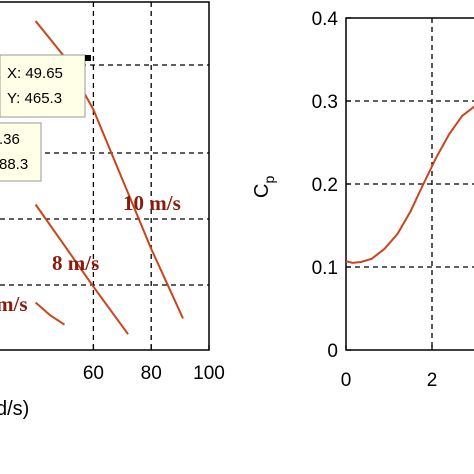 The height and width of the screenshot is (474, 474). I want to click on y-tick-label: 0.3, so click(325, 102).